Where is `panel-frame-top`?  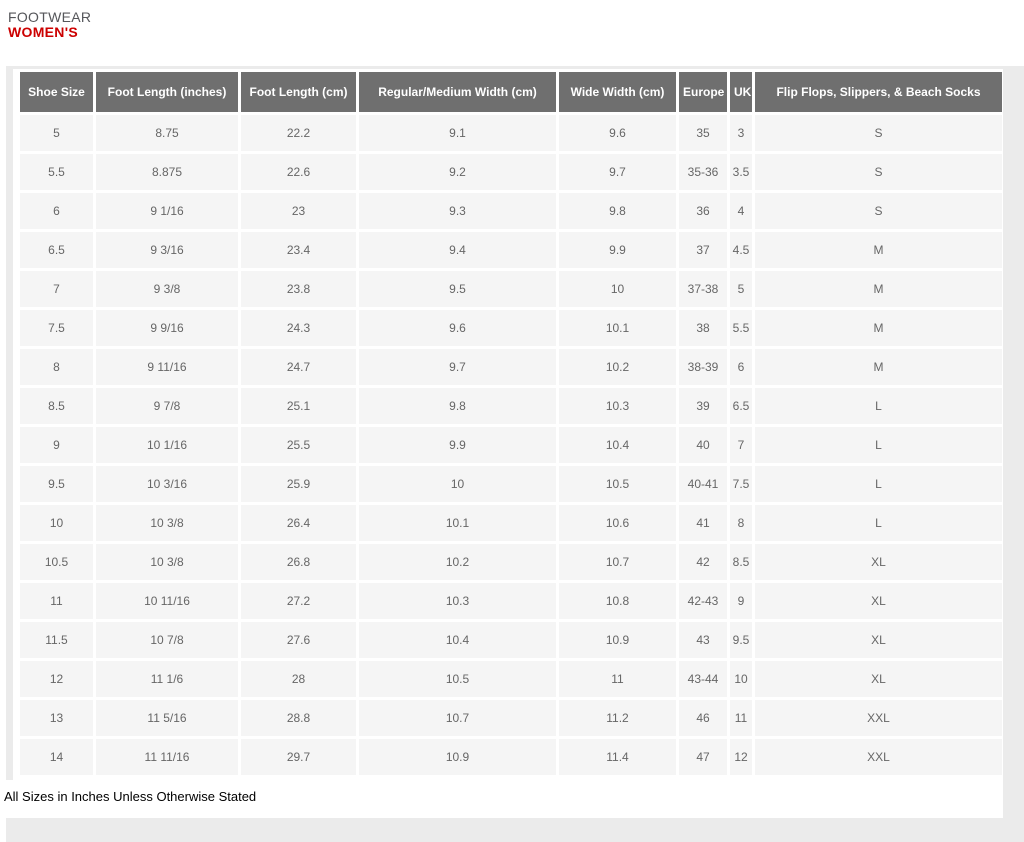 panel-frame-top is located at coordinates (504, 67).